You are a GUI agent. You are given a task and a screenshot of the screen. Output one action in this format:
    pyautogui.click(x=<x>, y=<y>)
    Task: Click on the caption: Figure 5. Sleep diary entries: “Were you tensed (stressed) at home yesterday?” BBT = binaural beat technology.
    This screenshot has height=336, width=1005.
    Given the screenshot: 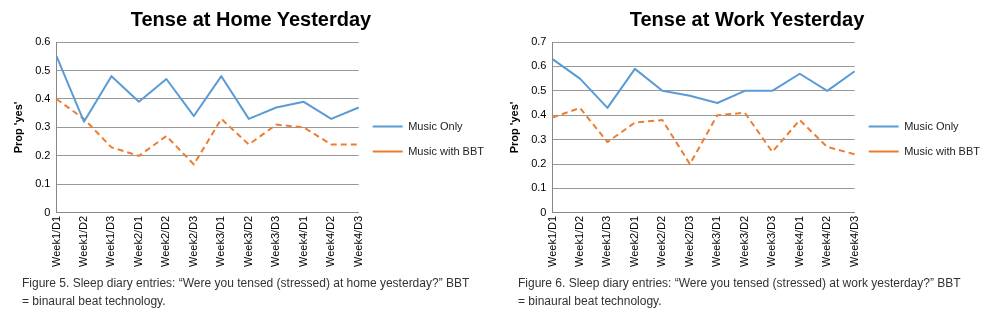 What is the action you would take?
    pyautogui.click(x=246, y=292)
    